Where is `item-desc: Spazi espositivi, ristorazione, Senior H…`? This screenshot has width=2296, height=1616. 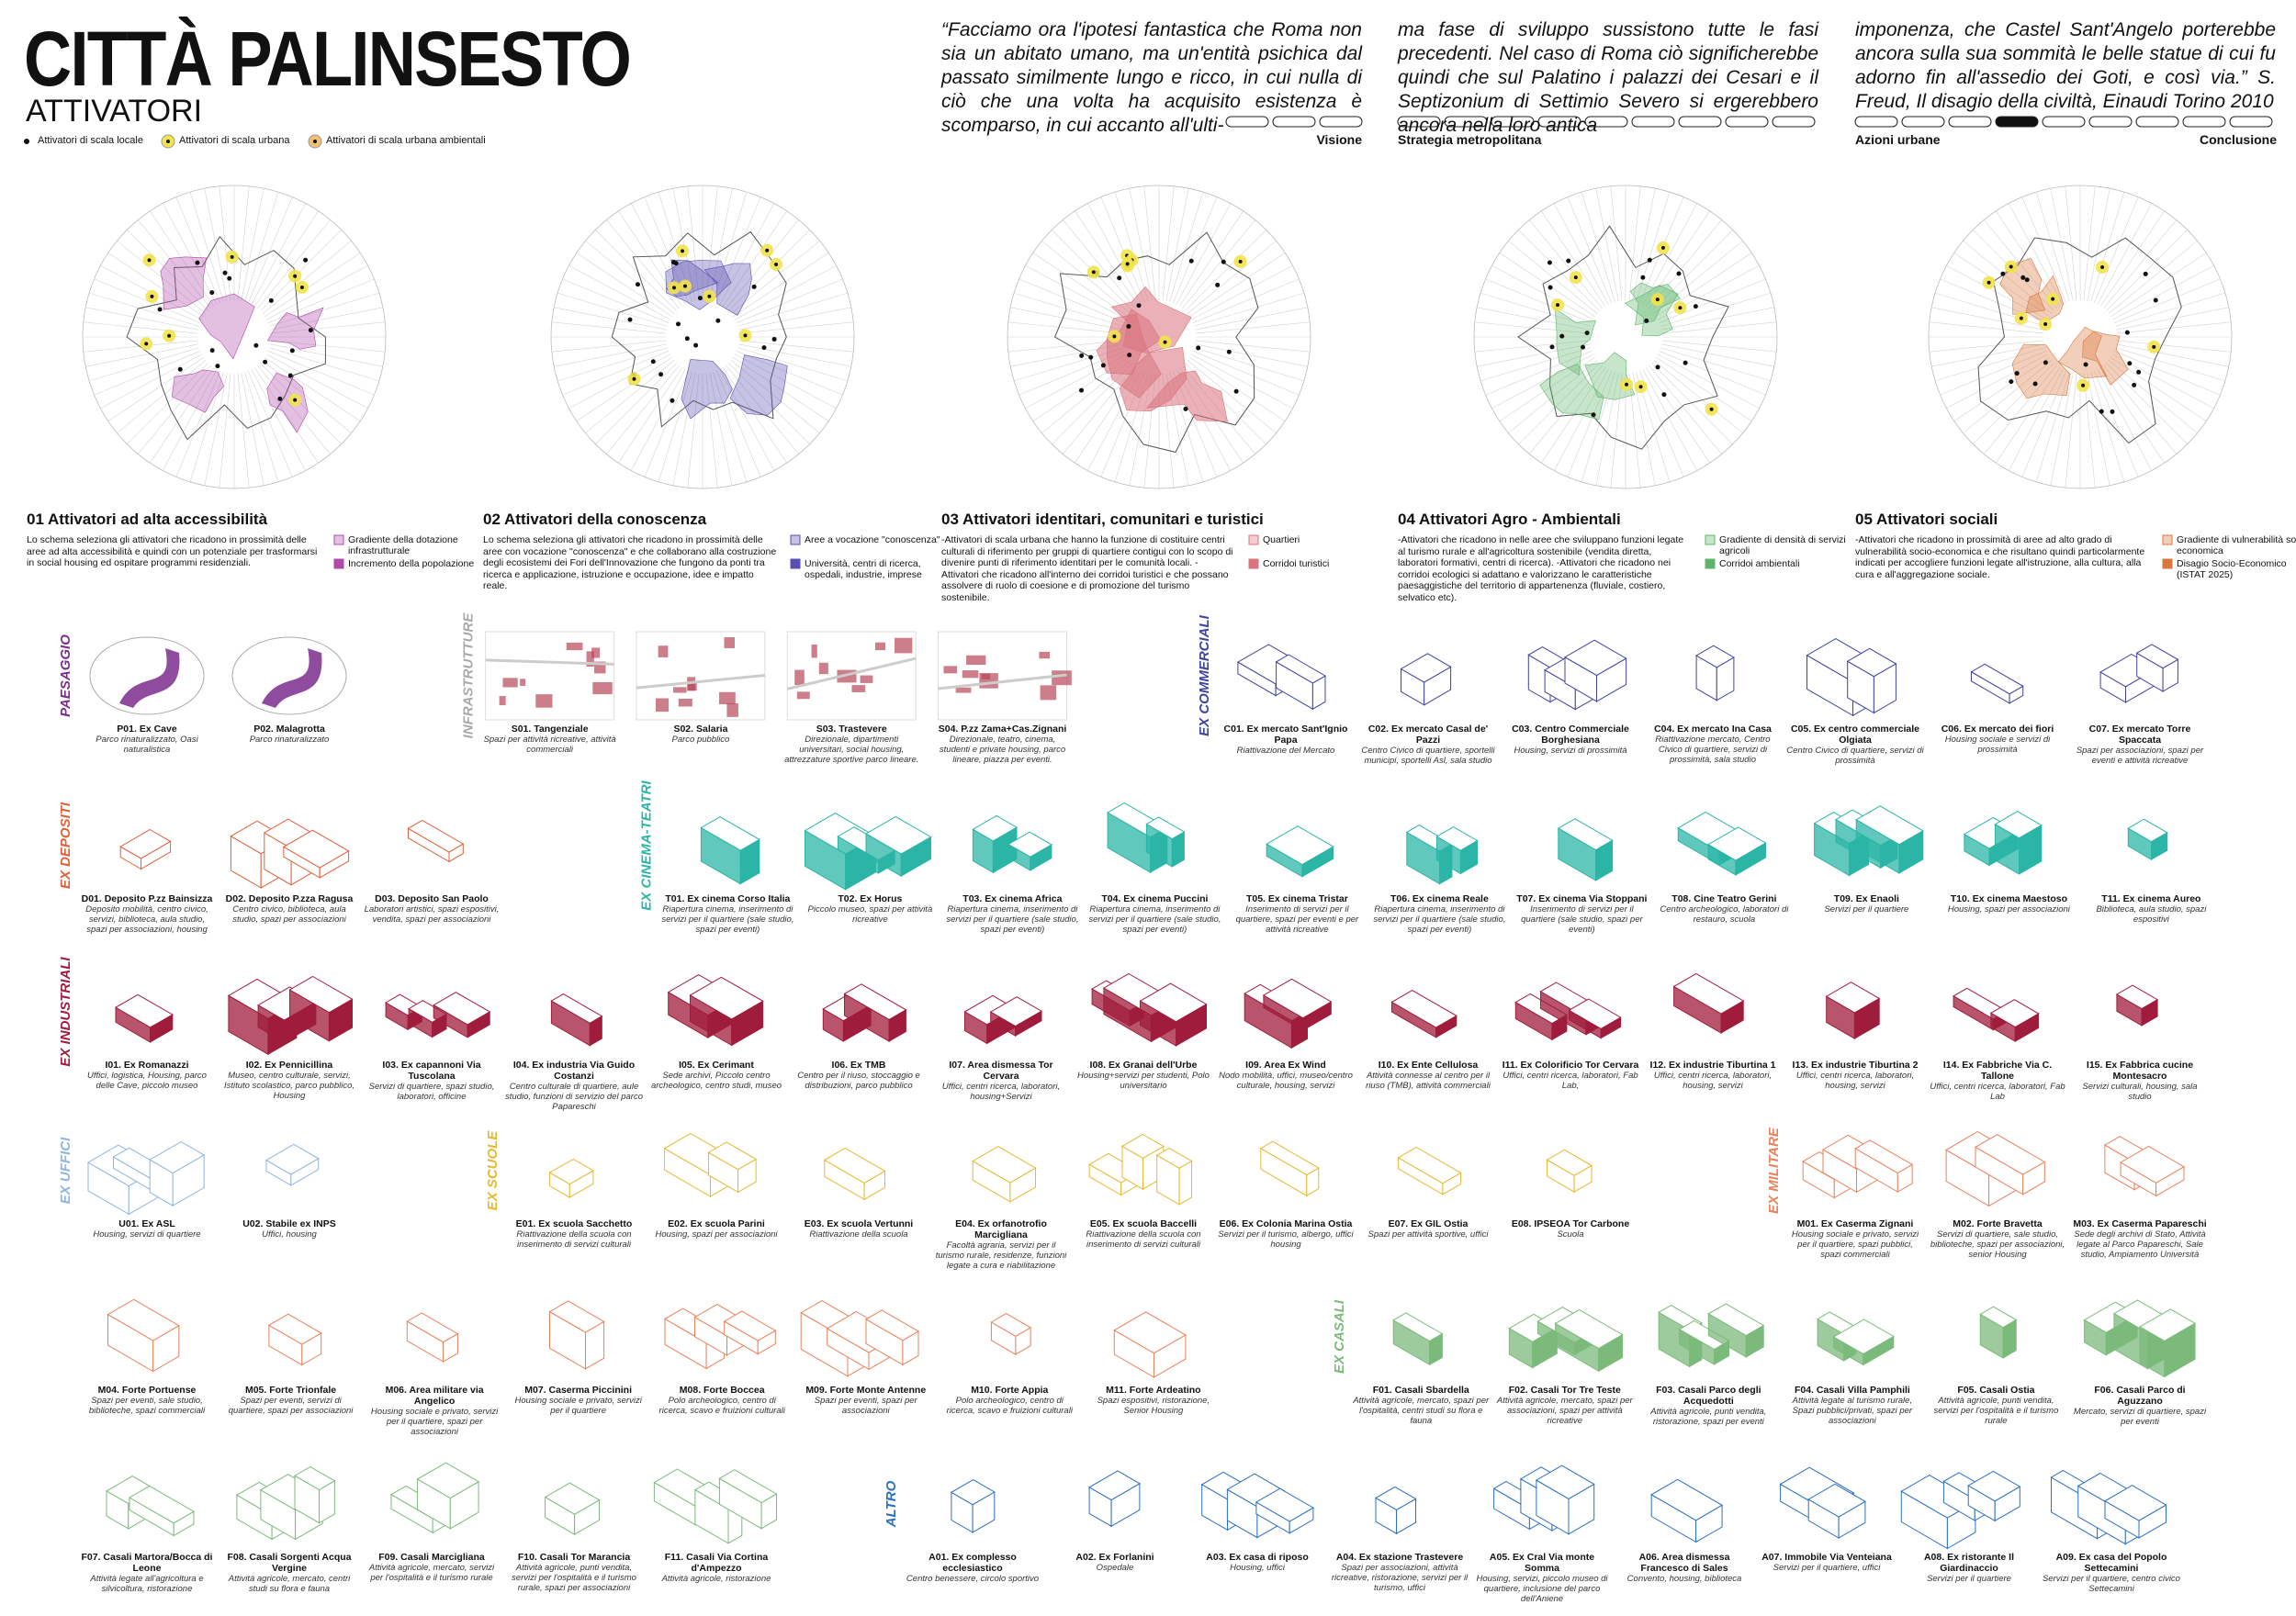 item-desc: Spazi espositivi, ristorazione, Senior H… is located at coordinates (1153, 1406).